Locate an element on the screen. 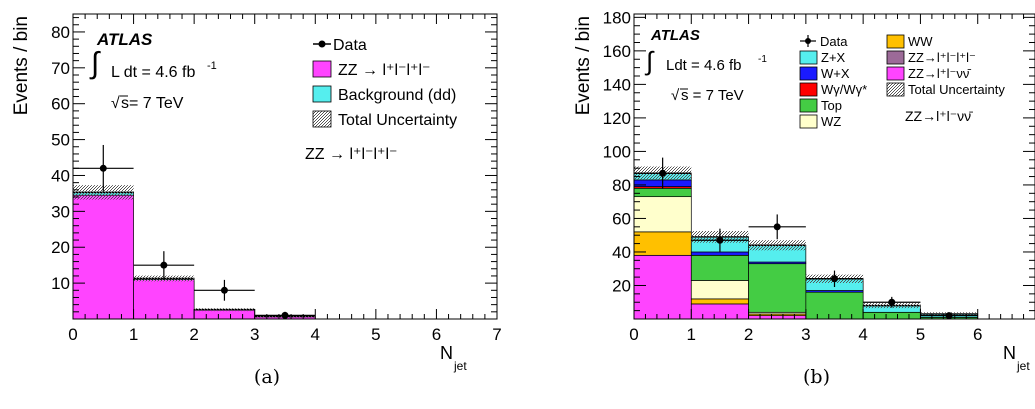 Image resolution: width=1035 pixels, height=409 pixels. energy-label: s= 7 TeV is located at coordinates (152, 103).